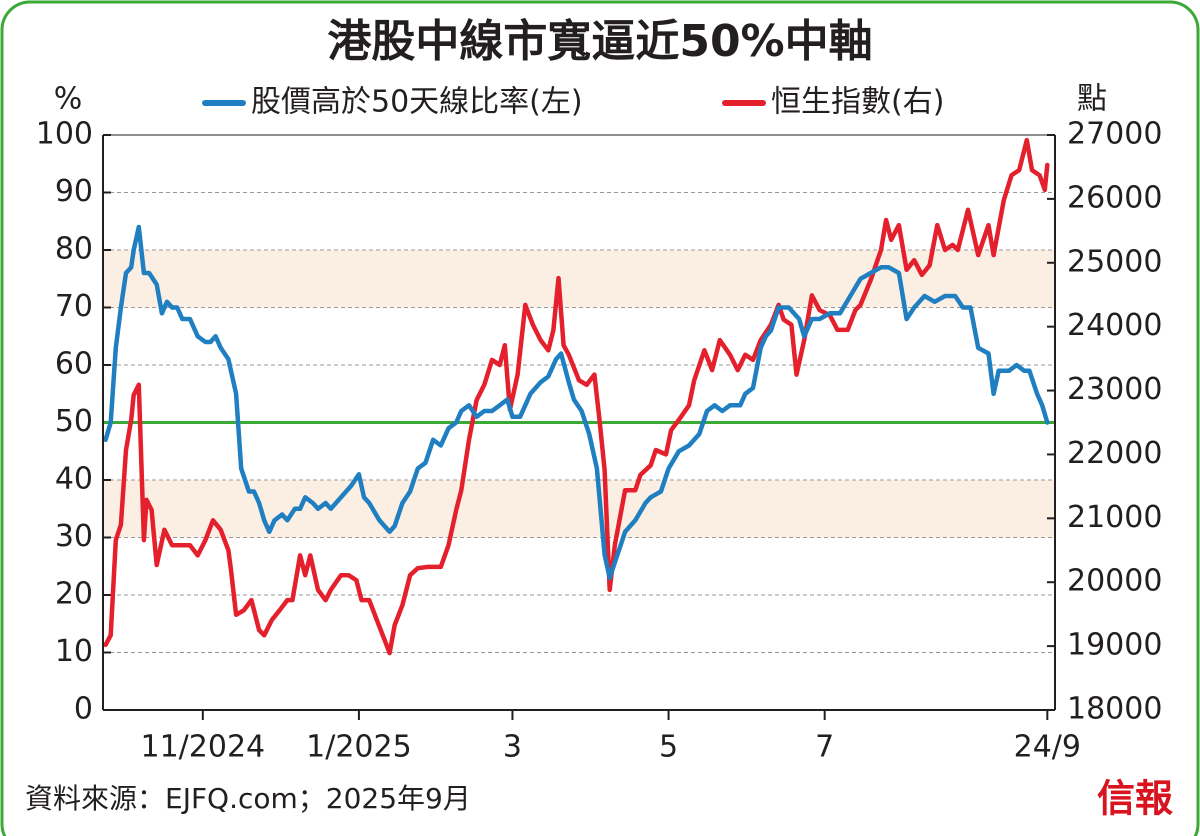  Describe the element at coordinates (857, 102) in the screenshot. I see `legend-label: 恒生指數(右)` at that location.